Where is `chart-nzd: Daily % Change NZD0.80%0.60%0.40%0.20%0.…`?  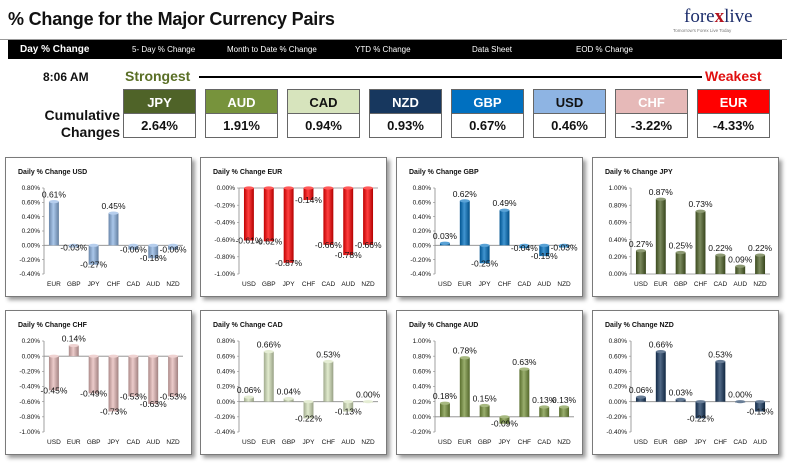
chart-nzd: Daily % Change NZD0.80%0.60%0.40%0.20%0.… is located at coordinates (689, 384).